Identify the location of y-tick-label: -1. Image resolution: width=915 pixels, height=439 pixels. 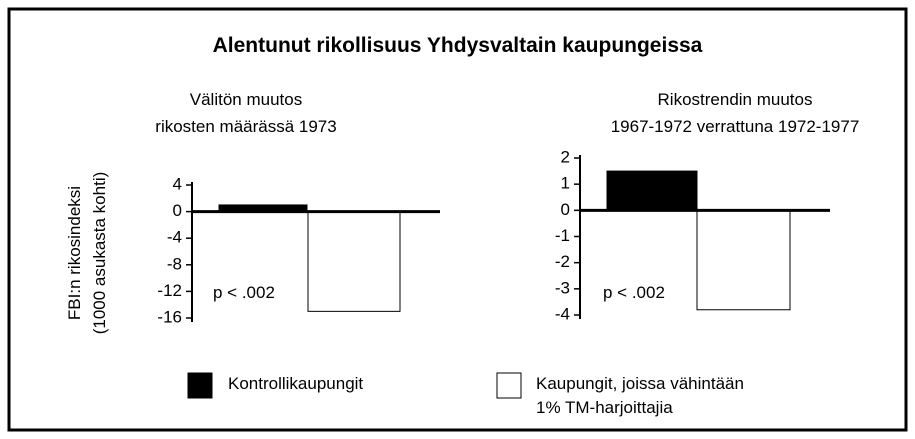
(562, 235).